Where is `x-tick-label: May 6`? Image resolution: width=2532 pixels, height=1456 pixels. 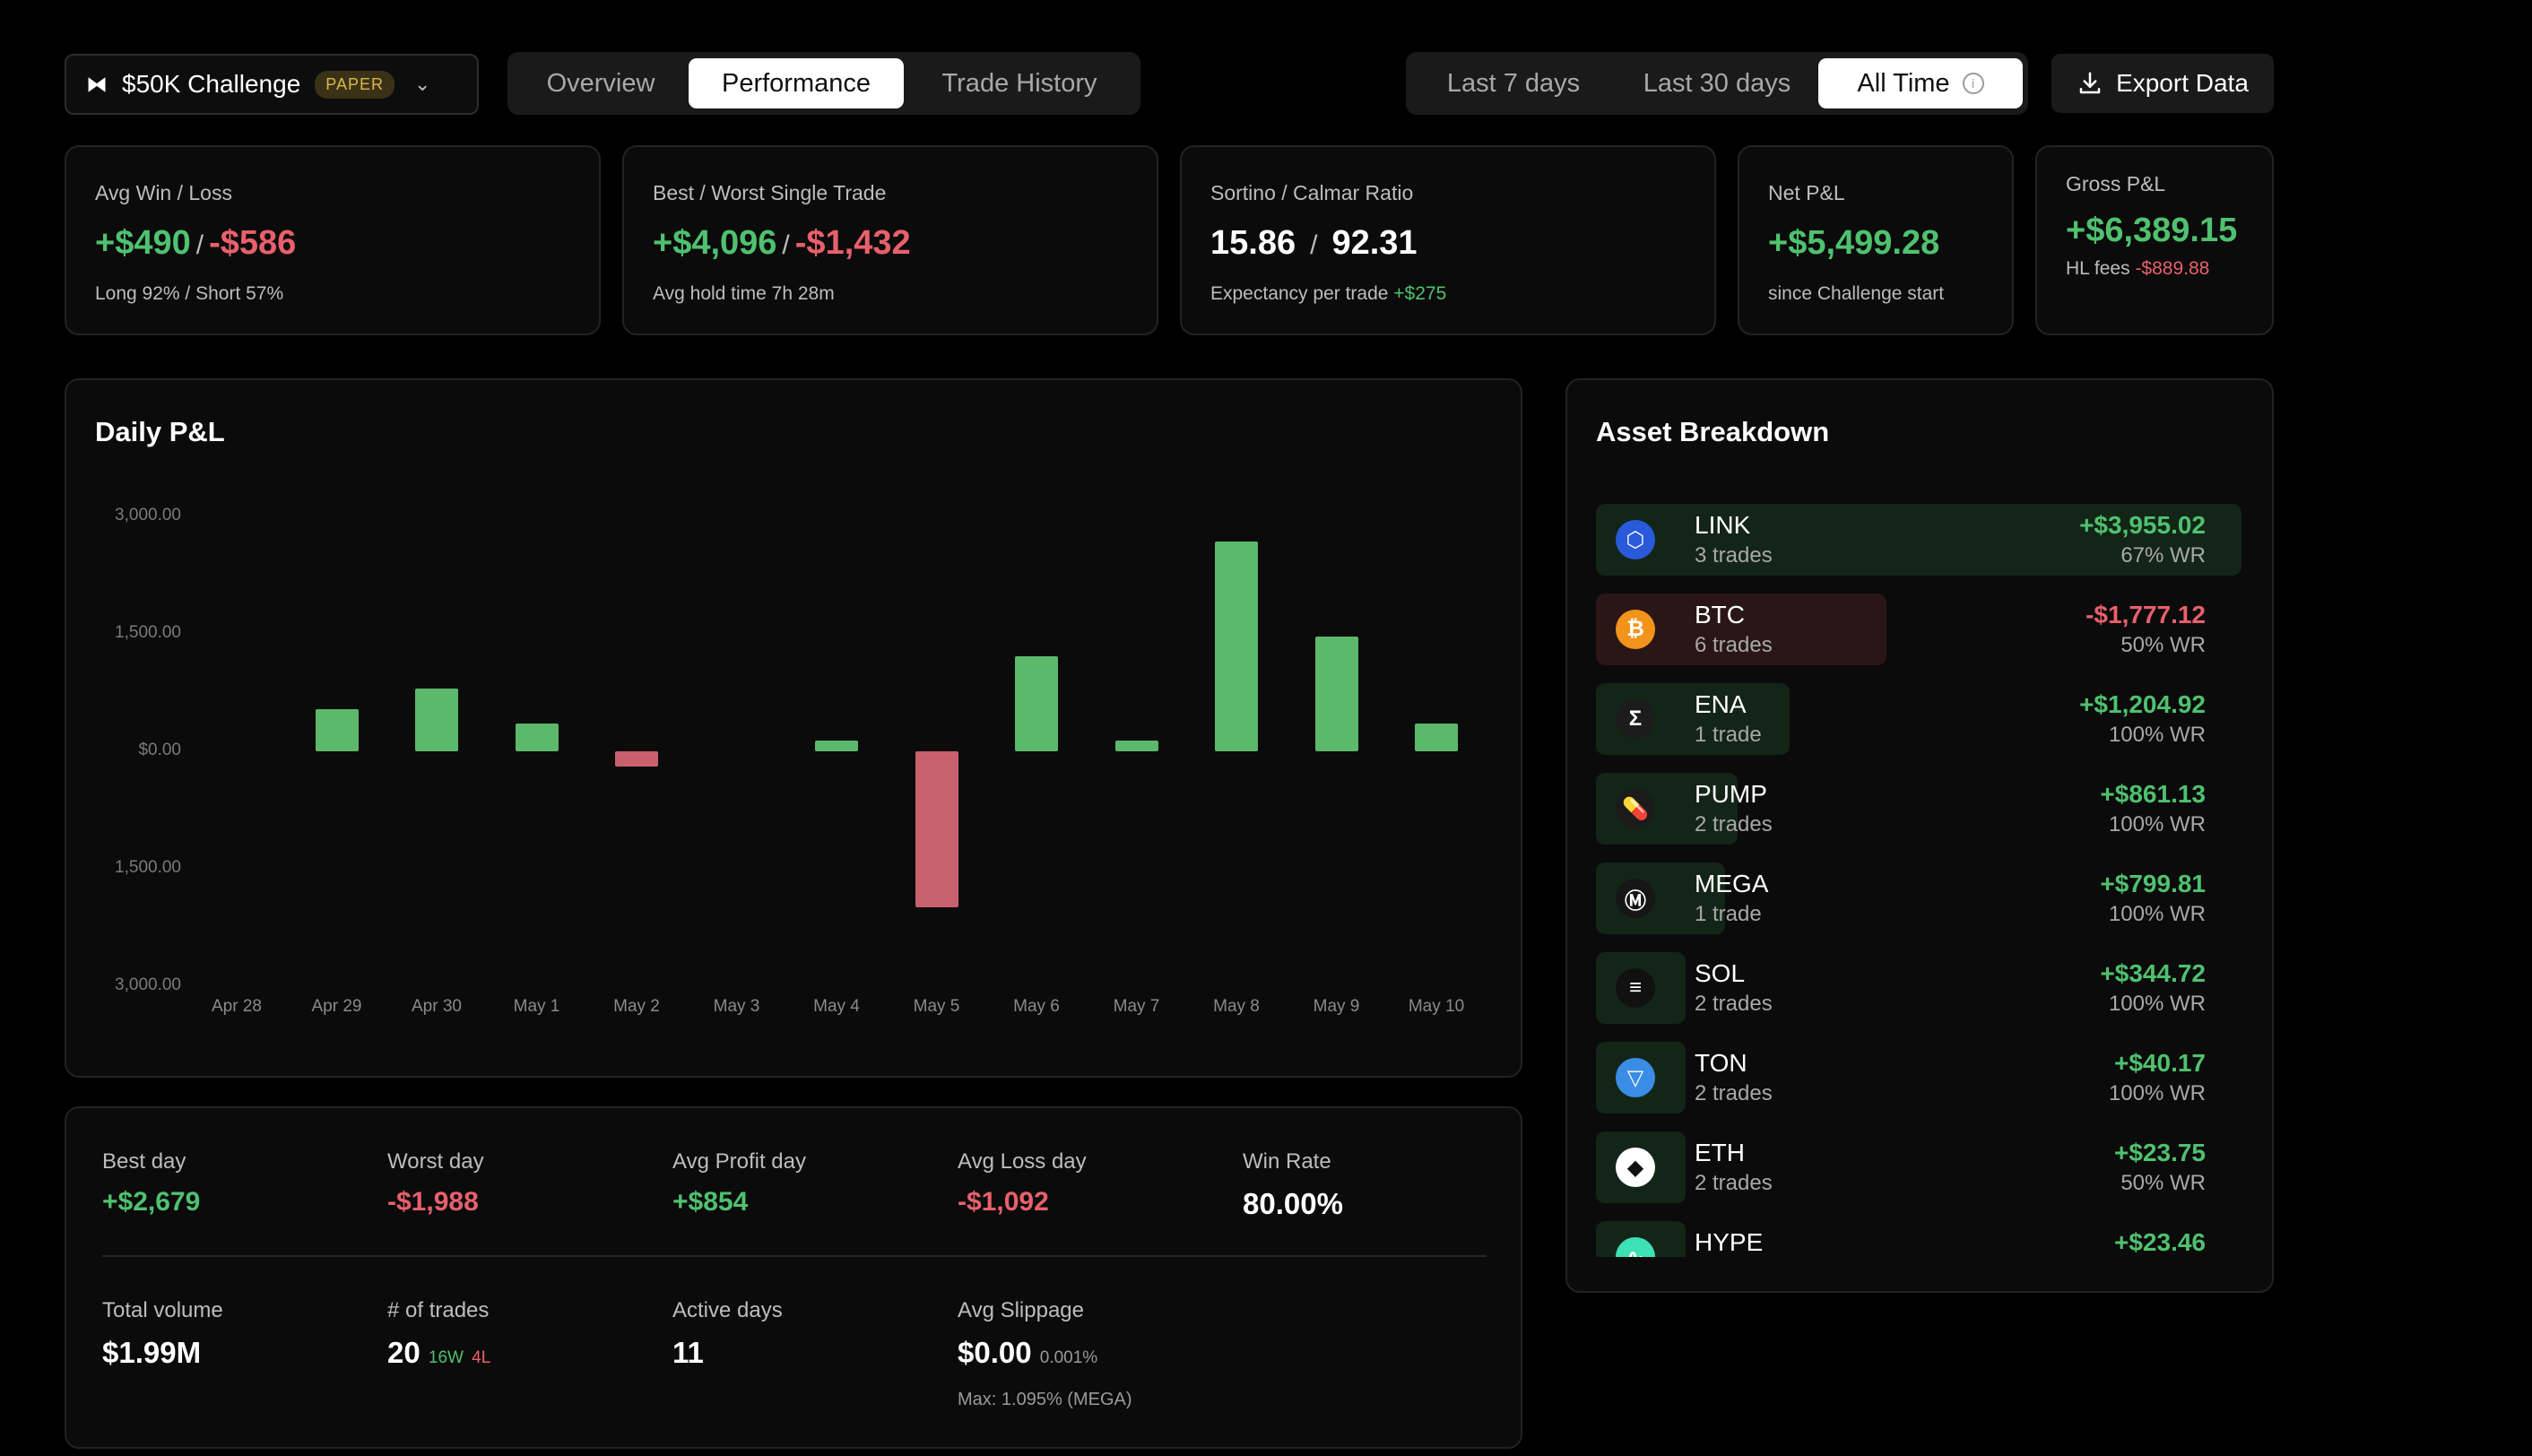 x-tick-label: May 6 is located at coordinates (1036, 1007).